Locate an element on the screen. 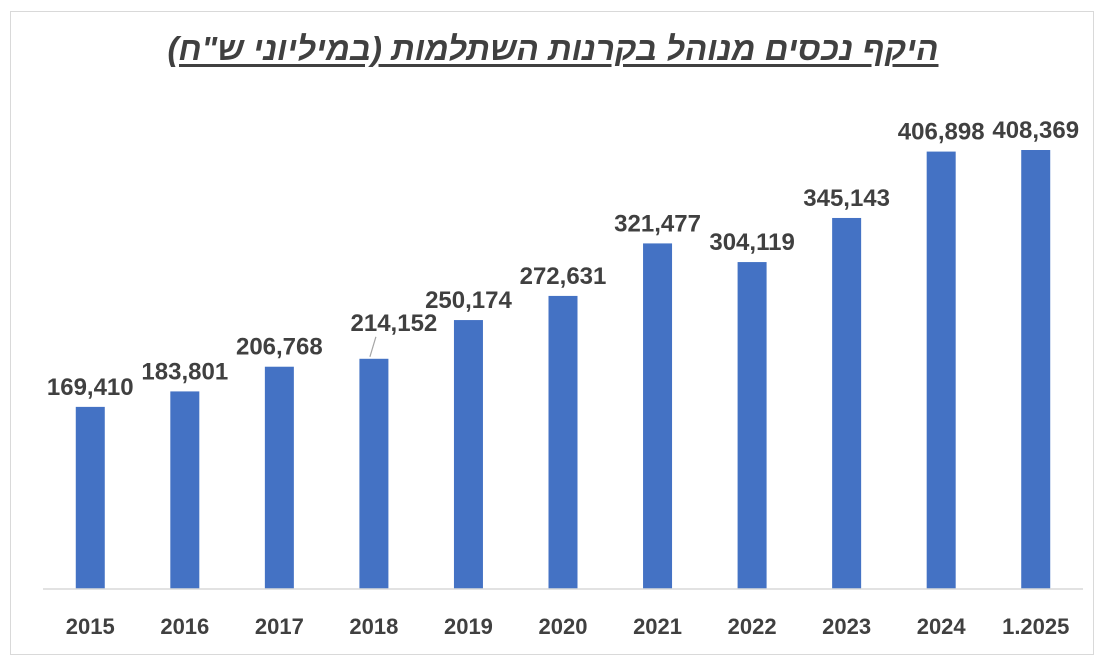 The image size is (1106, 666). data-label-2023: 345,143 is located at coordinates (846, 198).